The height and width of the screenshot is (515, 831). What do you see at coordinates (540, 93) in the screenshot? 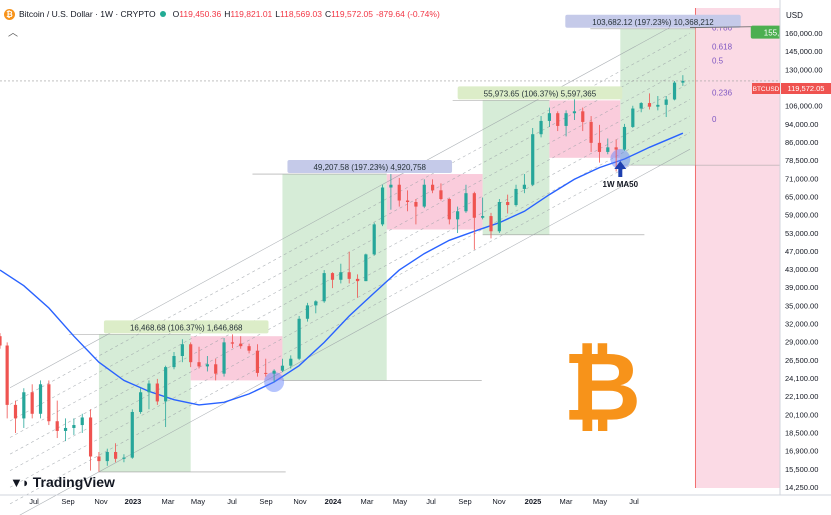
I see `rally-label-3: 55,973.65 (106.37%) 5,597,365` at bounding box center [540, 93].